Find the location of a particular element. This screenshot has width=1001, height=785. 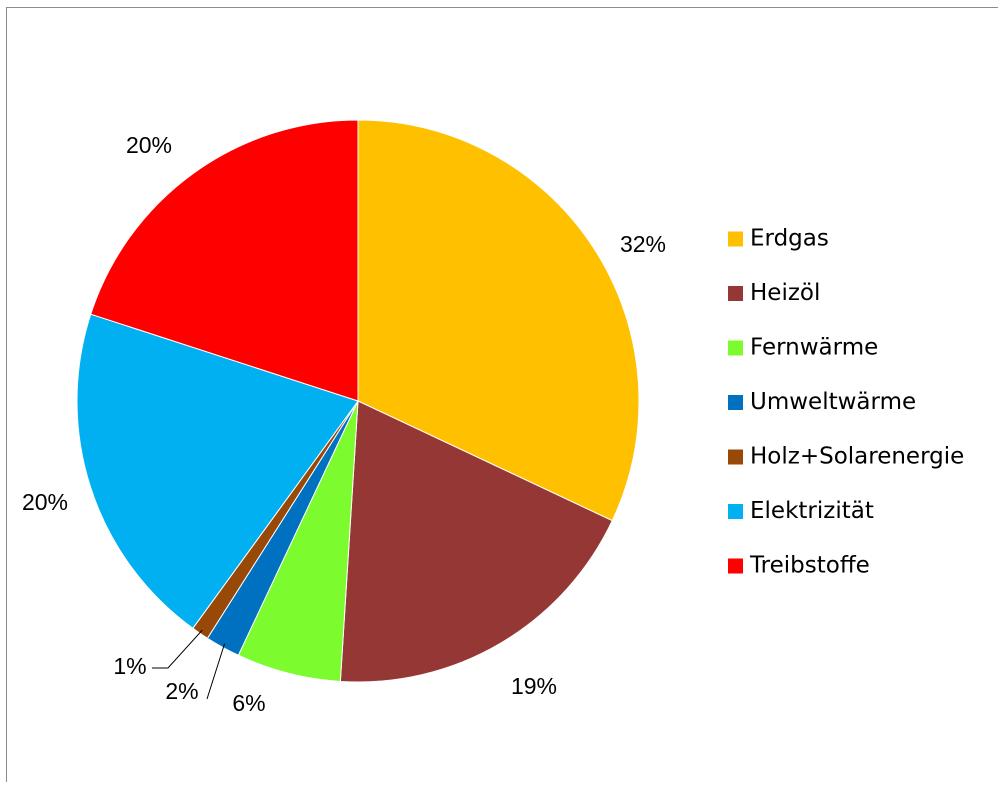

legend-label-holz-solarenergie: Holz+Solarenergie is located at coordinates (857, 457).